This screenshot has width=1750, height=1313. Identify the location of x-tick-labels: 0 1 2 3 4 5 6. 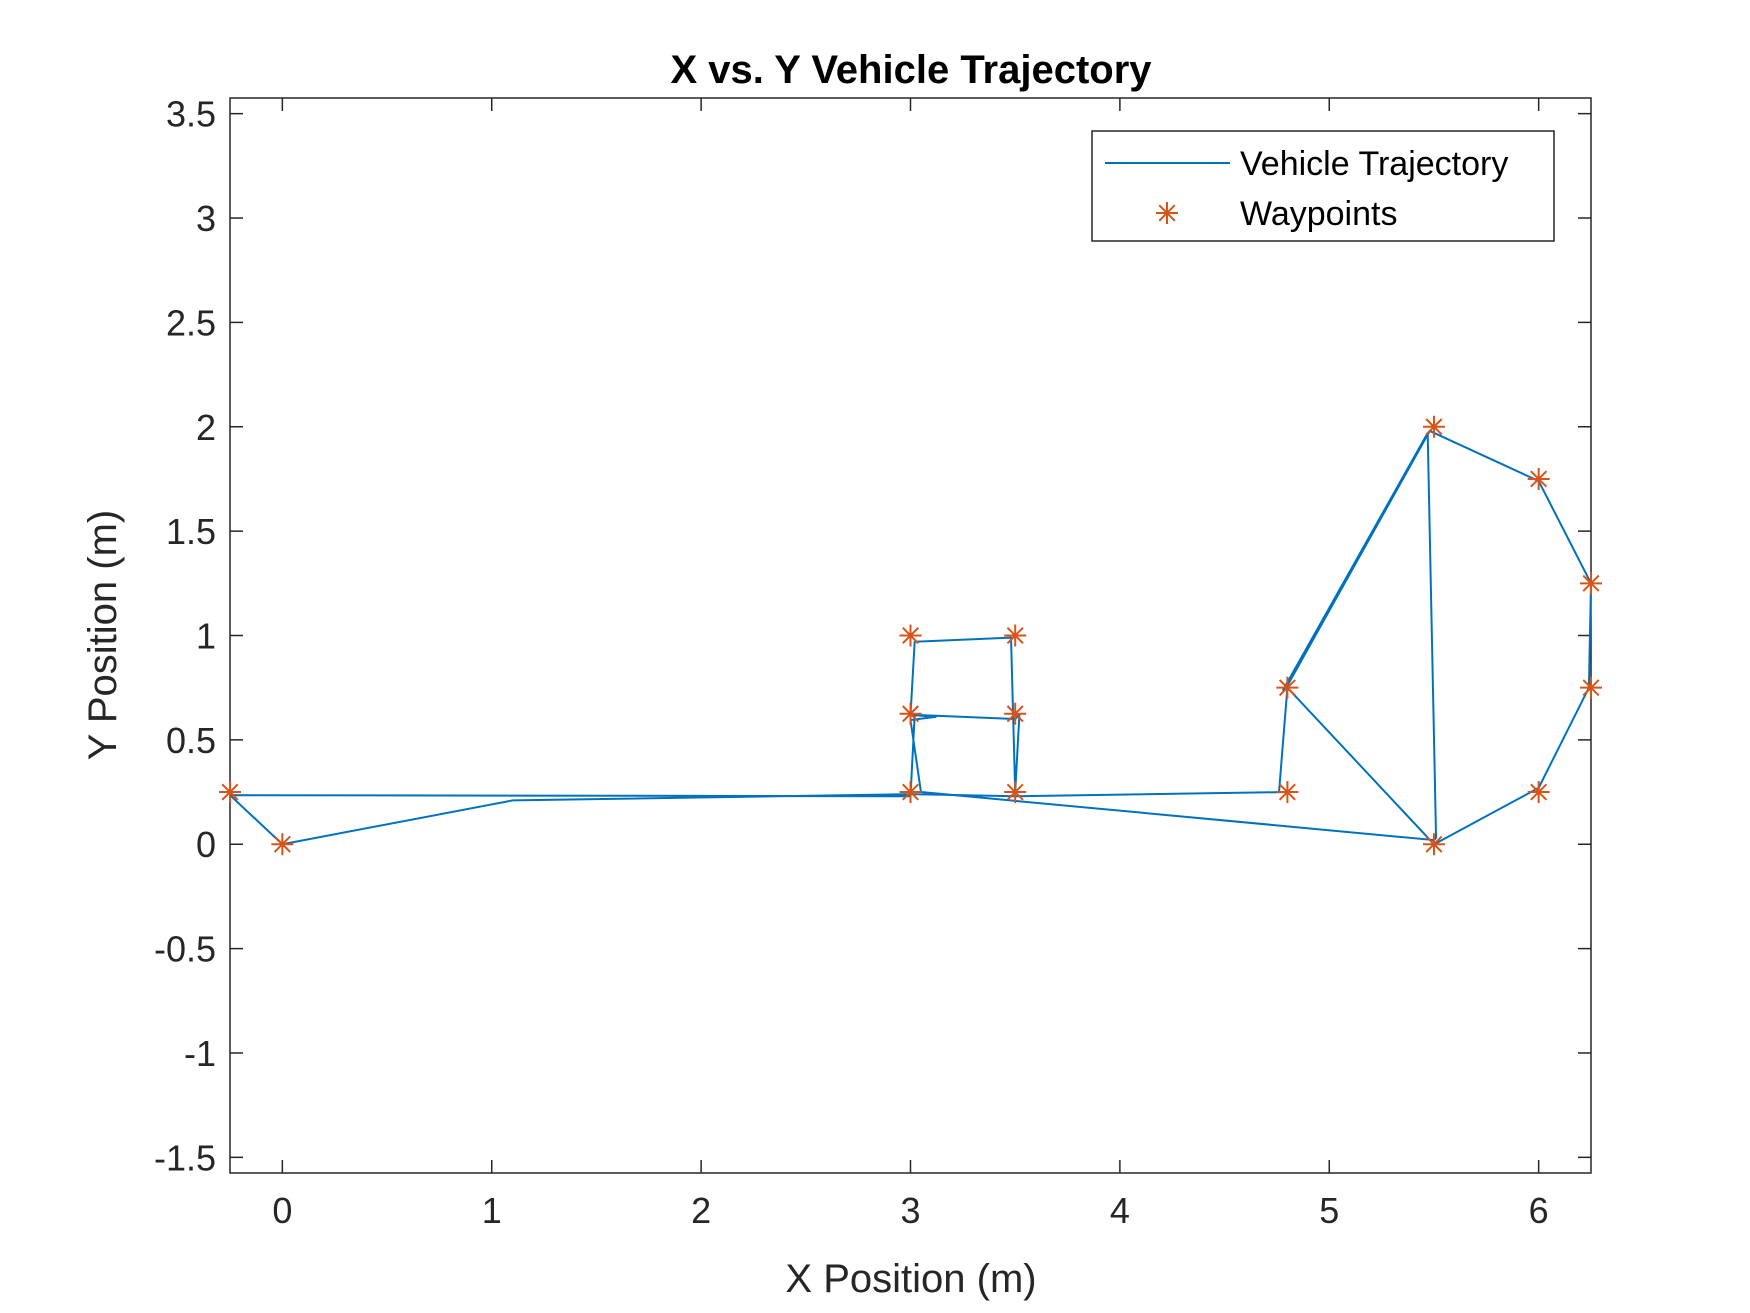
(910, 1210).